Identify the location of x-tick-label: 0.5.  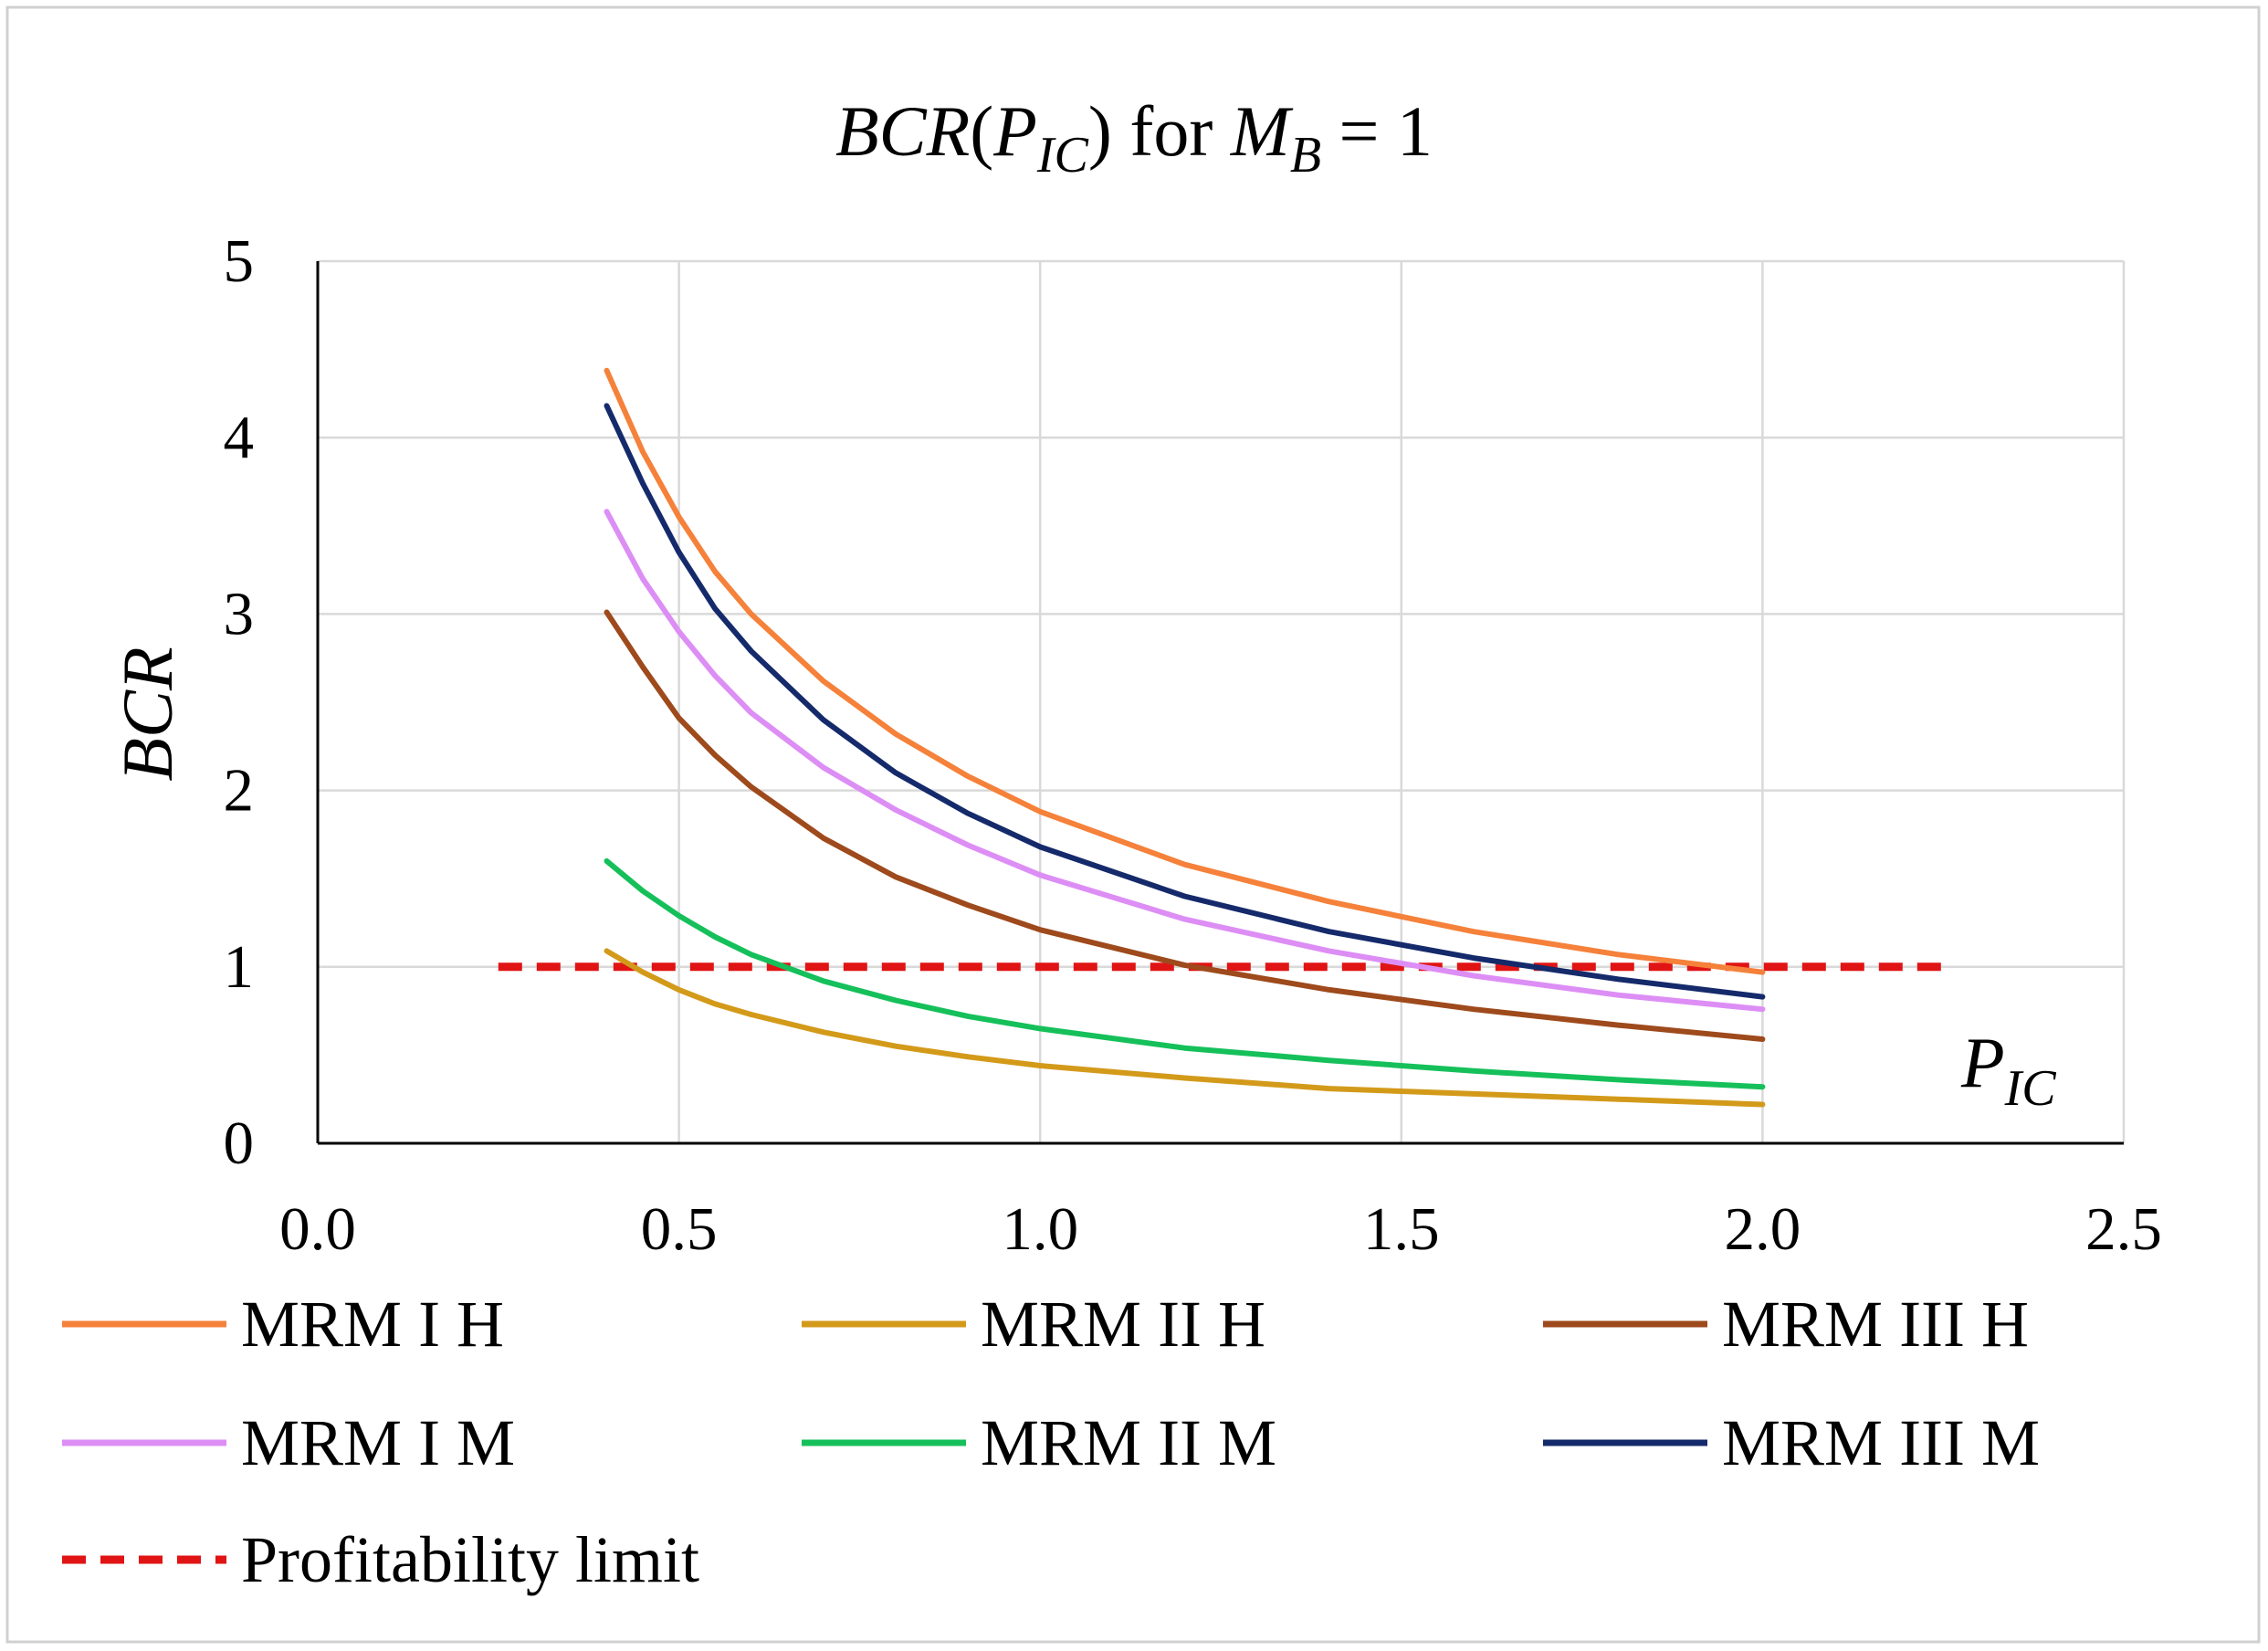
(679, 1229).